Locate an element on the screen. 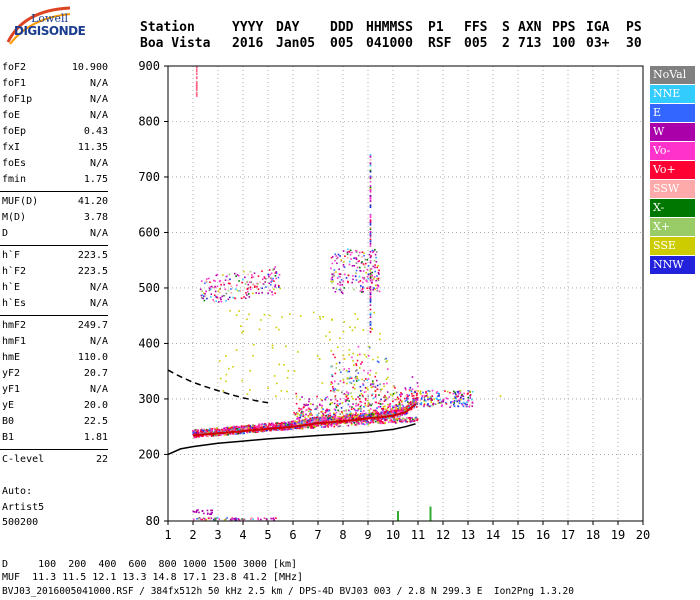  x-tick-label: 2 is located at coordinates (192, 535).